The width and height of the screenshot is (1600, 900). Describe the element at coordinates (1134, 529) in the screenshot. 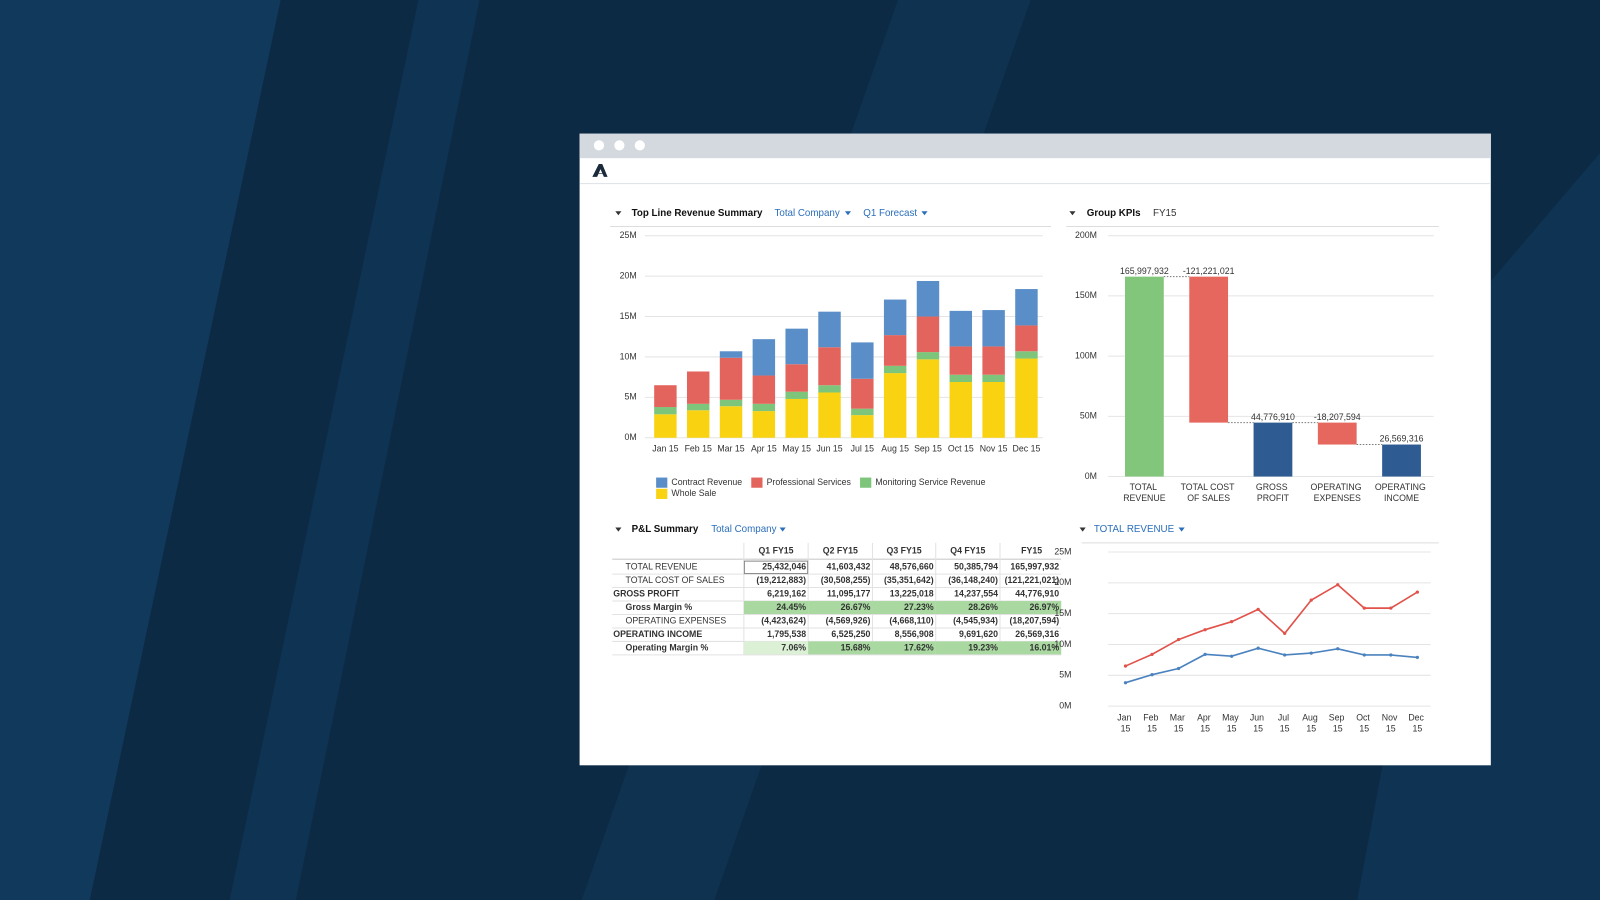

I see `panel-title: TOTAL REVENUE` at that location.